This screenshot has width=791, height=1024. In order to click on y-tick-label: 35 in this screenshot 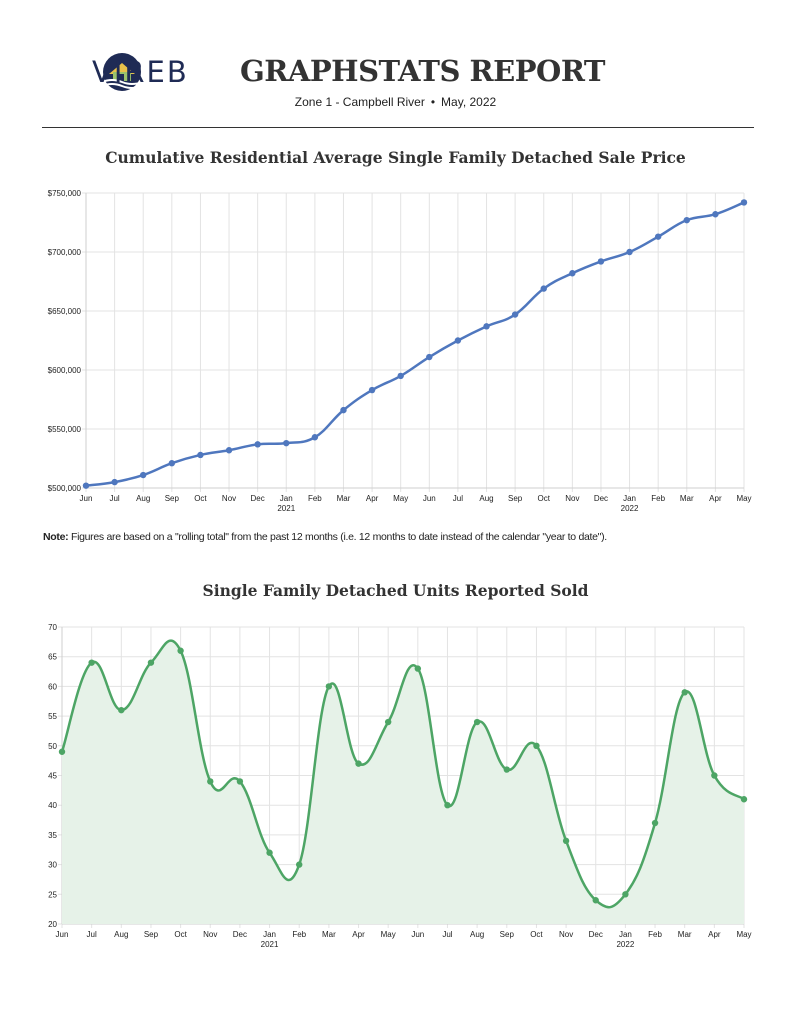, I will do `click(52, 835)`.